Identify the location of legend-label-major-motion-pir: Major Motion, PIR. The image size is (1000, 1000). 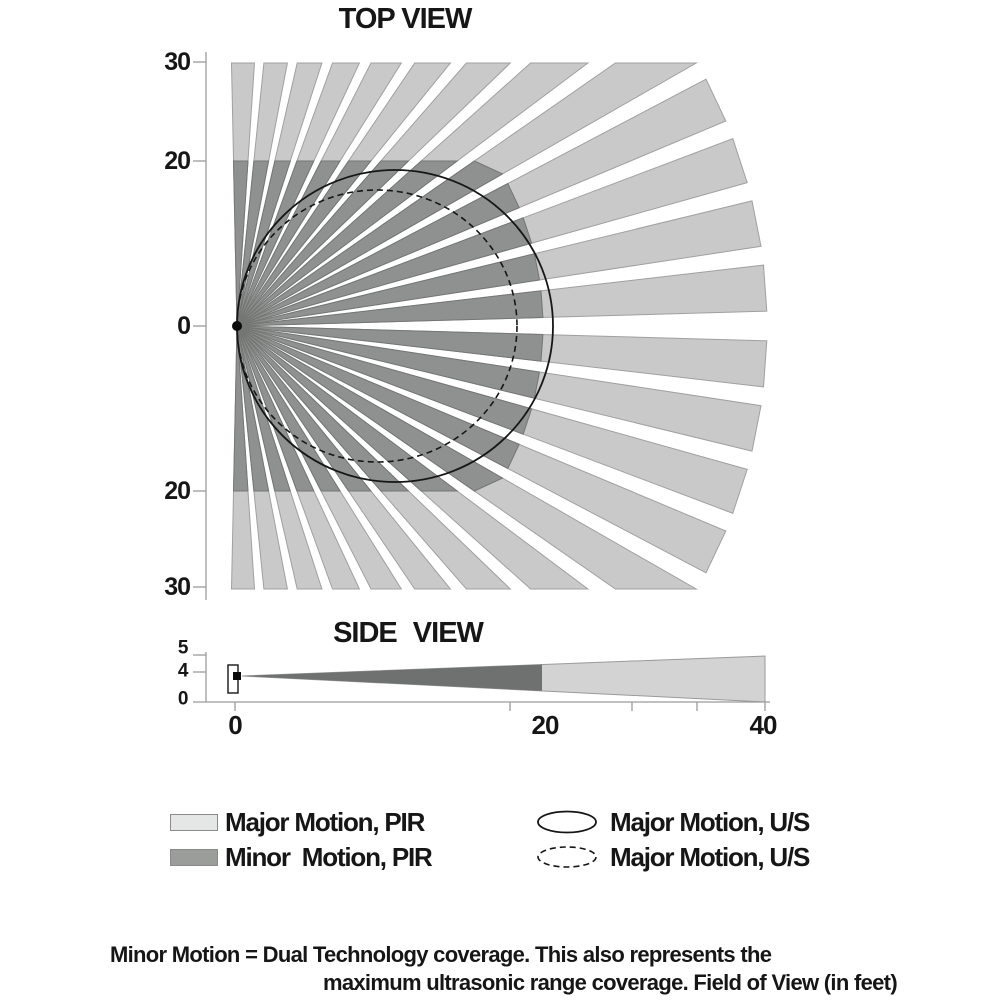
(325, 822).